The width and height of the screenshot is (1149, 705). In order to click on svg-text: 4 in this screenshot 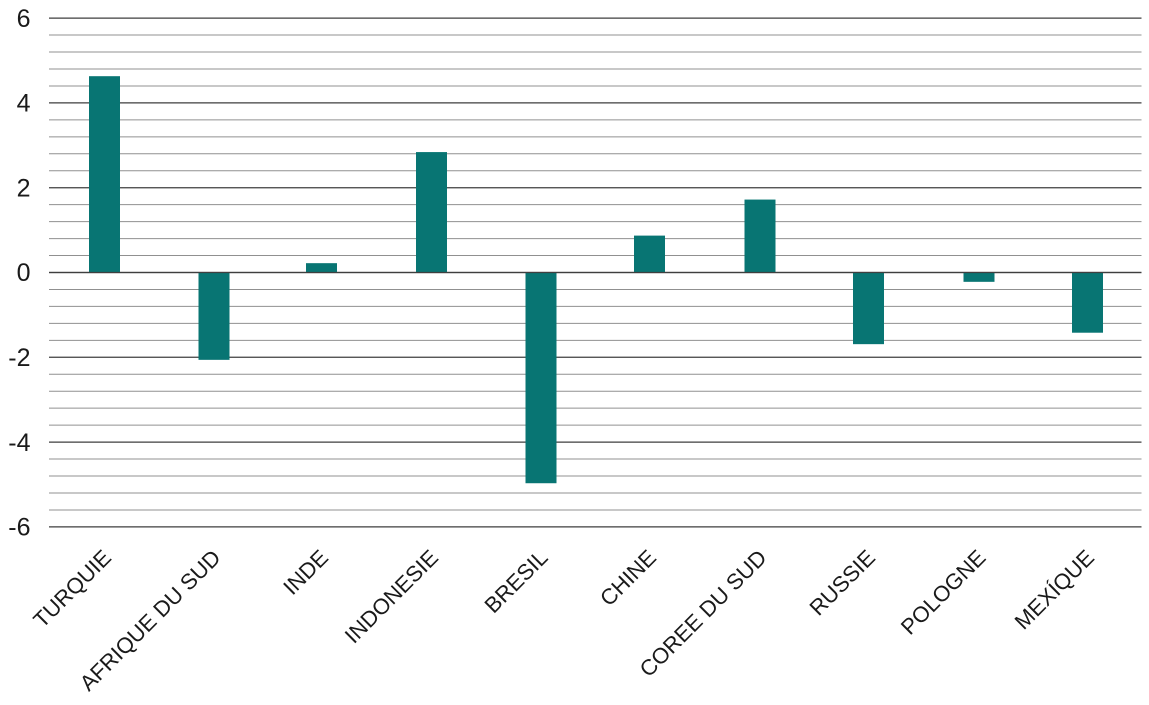, I will do `click(24, 104)`.